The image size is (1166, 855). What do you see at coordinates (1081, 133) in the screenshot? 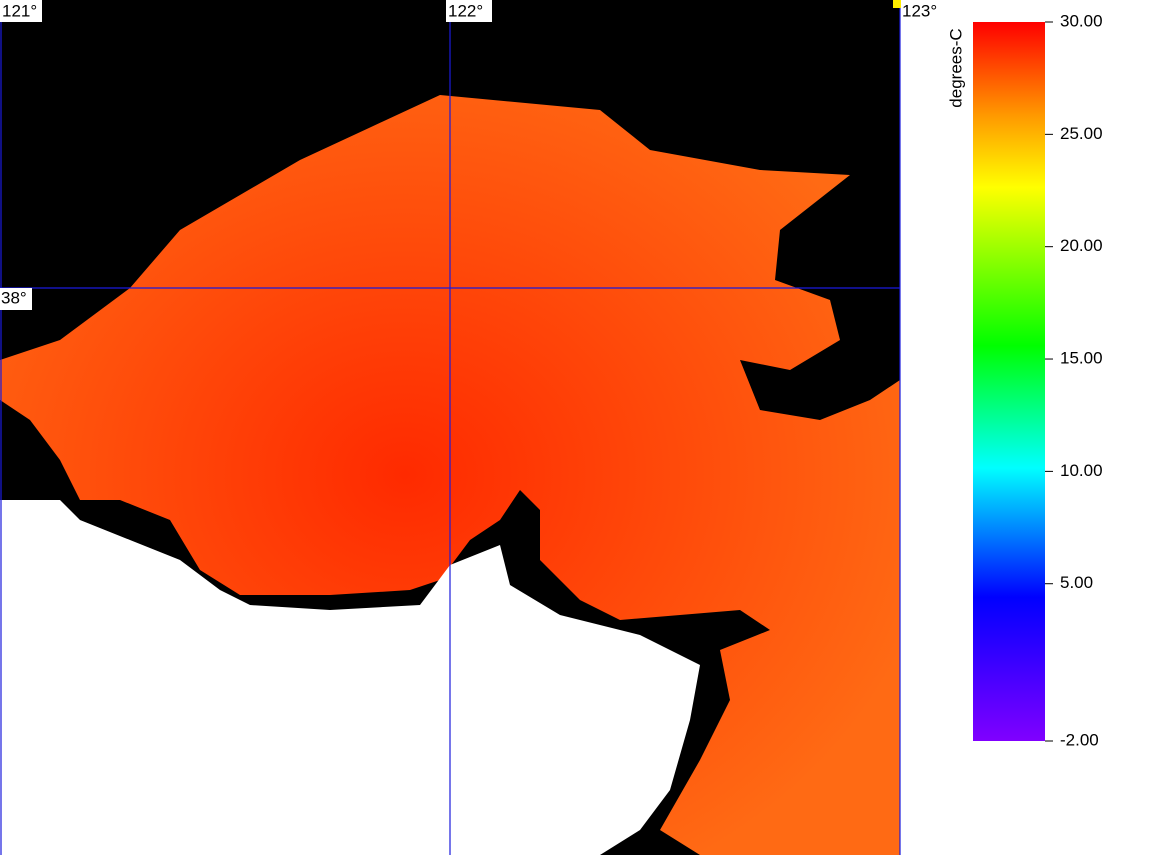
I see `colorbar-tick-label: 25.00` at bounding box center [1081, 133].